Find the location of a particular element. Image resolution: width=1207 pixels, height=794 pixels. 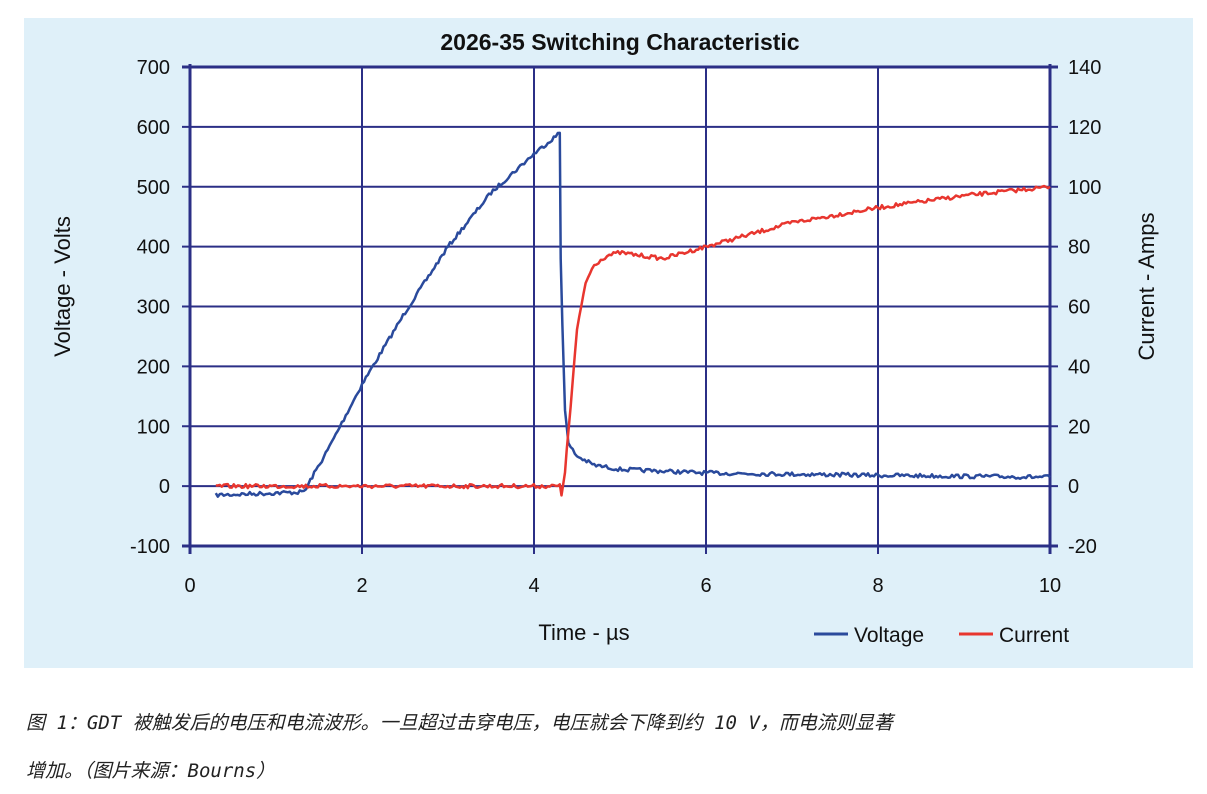

y-tick-label: 300 is located at coordinates (153, 308).